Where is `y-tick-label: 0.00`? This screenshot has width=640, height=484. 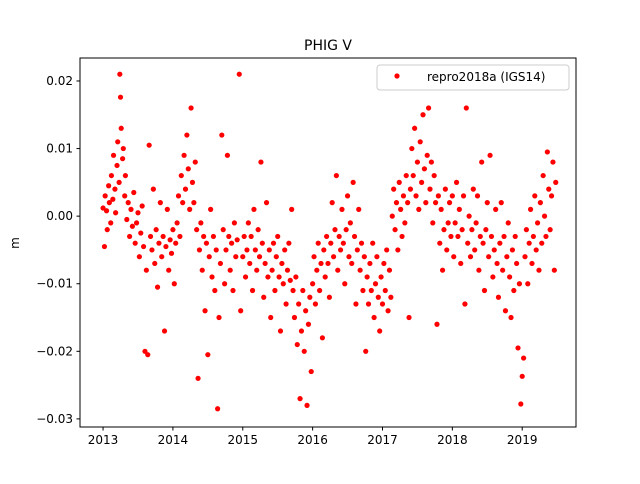
y-tick-label: 0.00 is located at coordinates (59, 216).